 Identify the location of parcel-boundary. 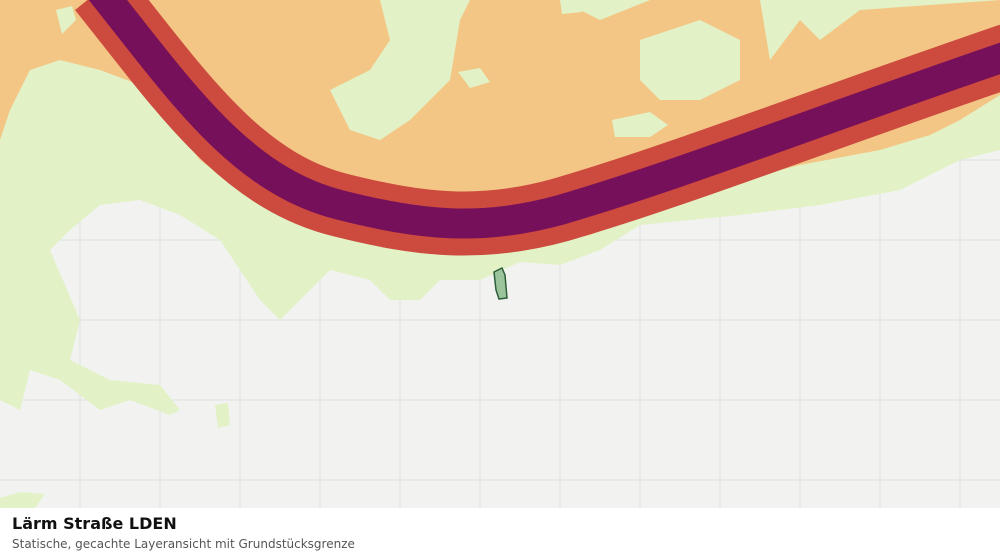
(500, 283).